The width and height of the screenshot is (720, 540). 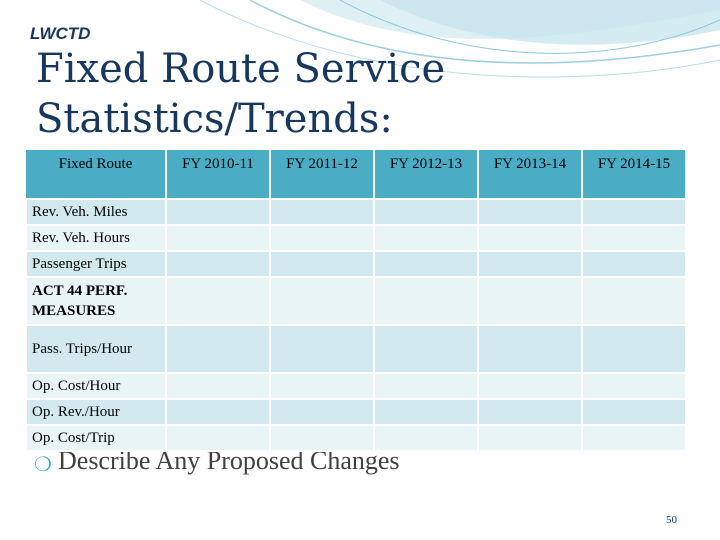 I want to click on table-row: Passenger Trips, so click(x=356, y=264).